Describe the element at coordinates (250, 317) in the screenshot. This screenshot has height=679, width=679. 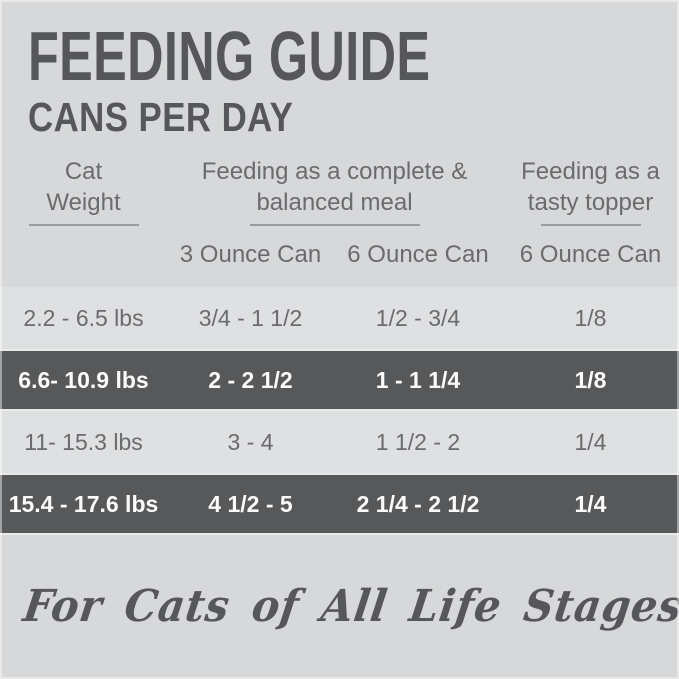
I see `cell-3oz: 3/4 - 1 1/2` at that location.